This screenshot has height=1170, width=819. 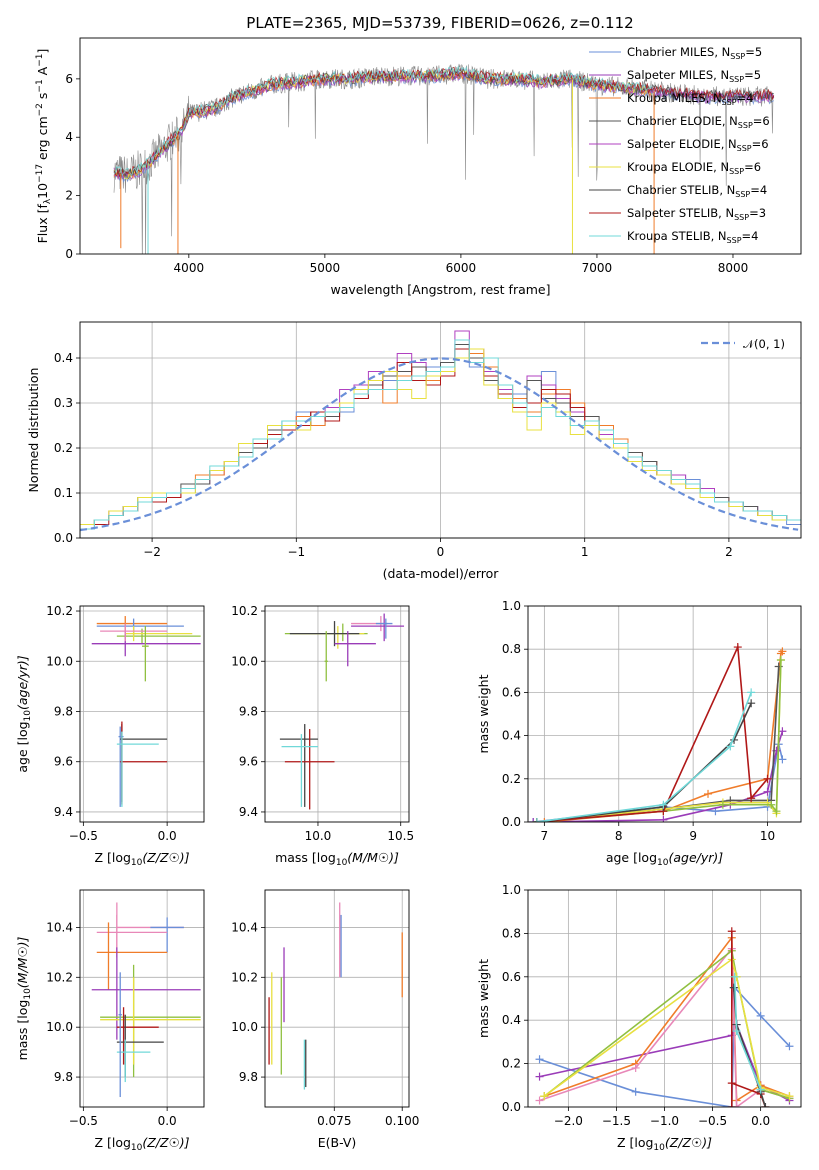 What do you see at coordinates (69, 137) in the screenshot?
I see `y-tick-label: 4` at bounding box center [69, 137].